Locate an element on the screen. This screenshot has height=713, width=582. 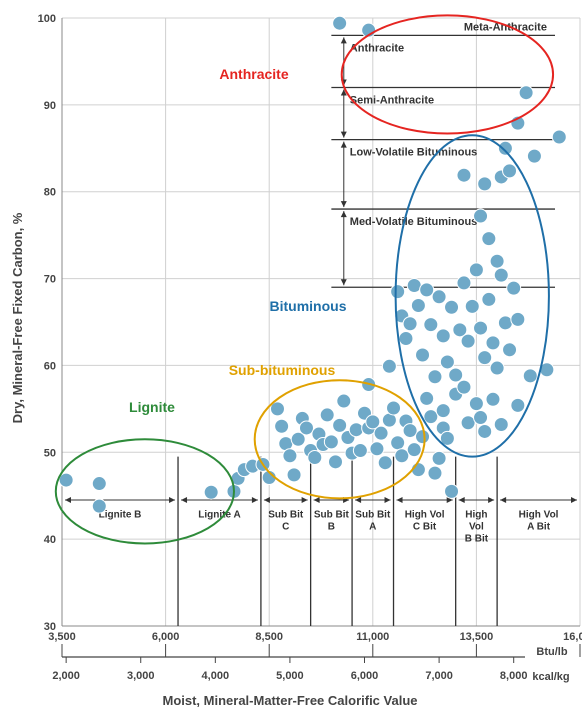
rank-band-label-line: B Bit is located at coordinates (477, 538).